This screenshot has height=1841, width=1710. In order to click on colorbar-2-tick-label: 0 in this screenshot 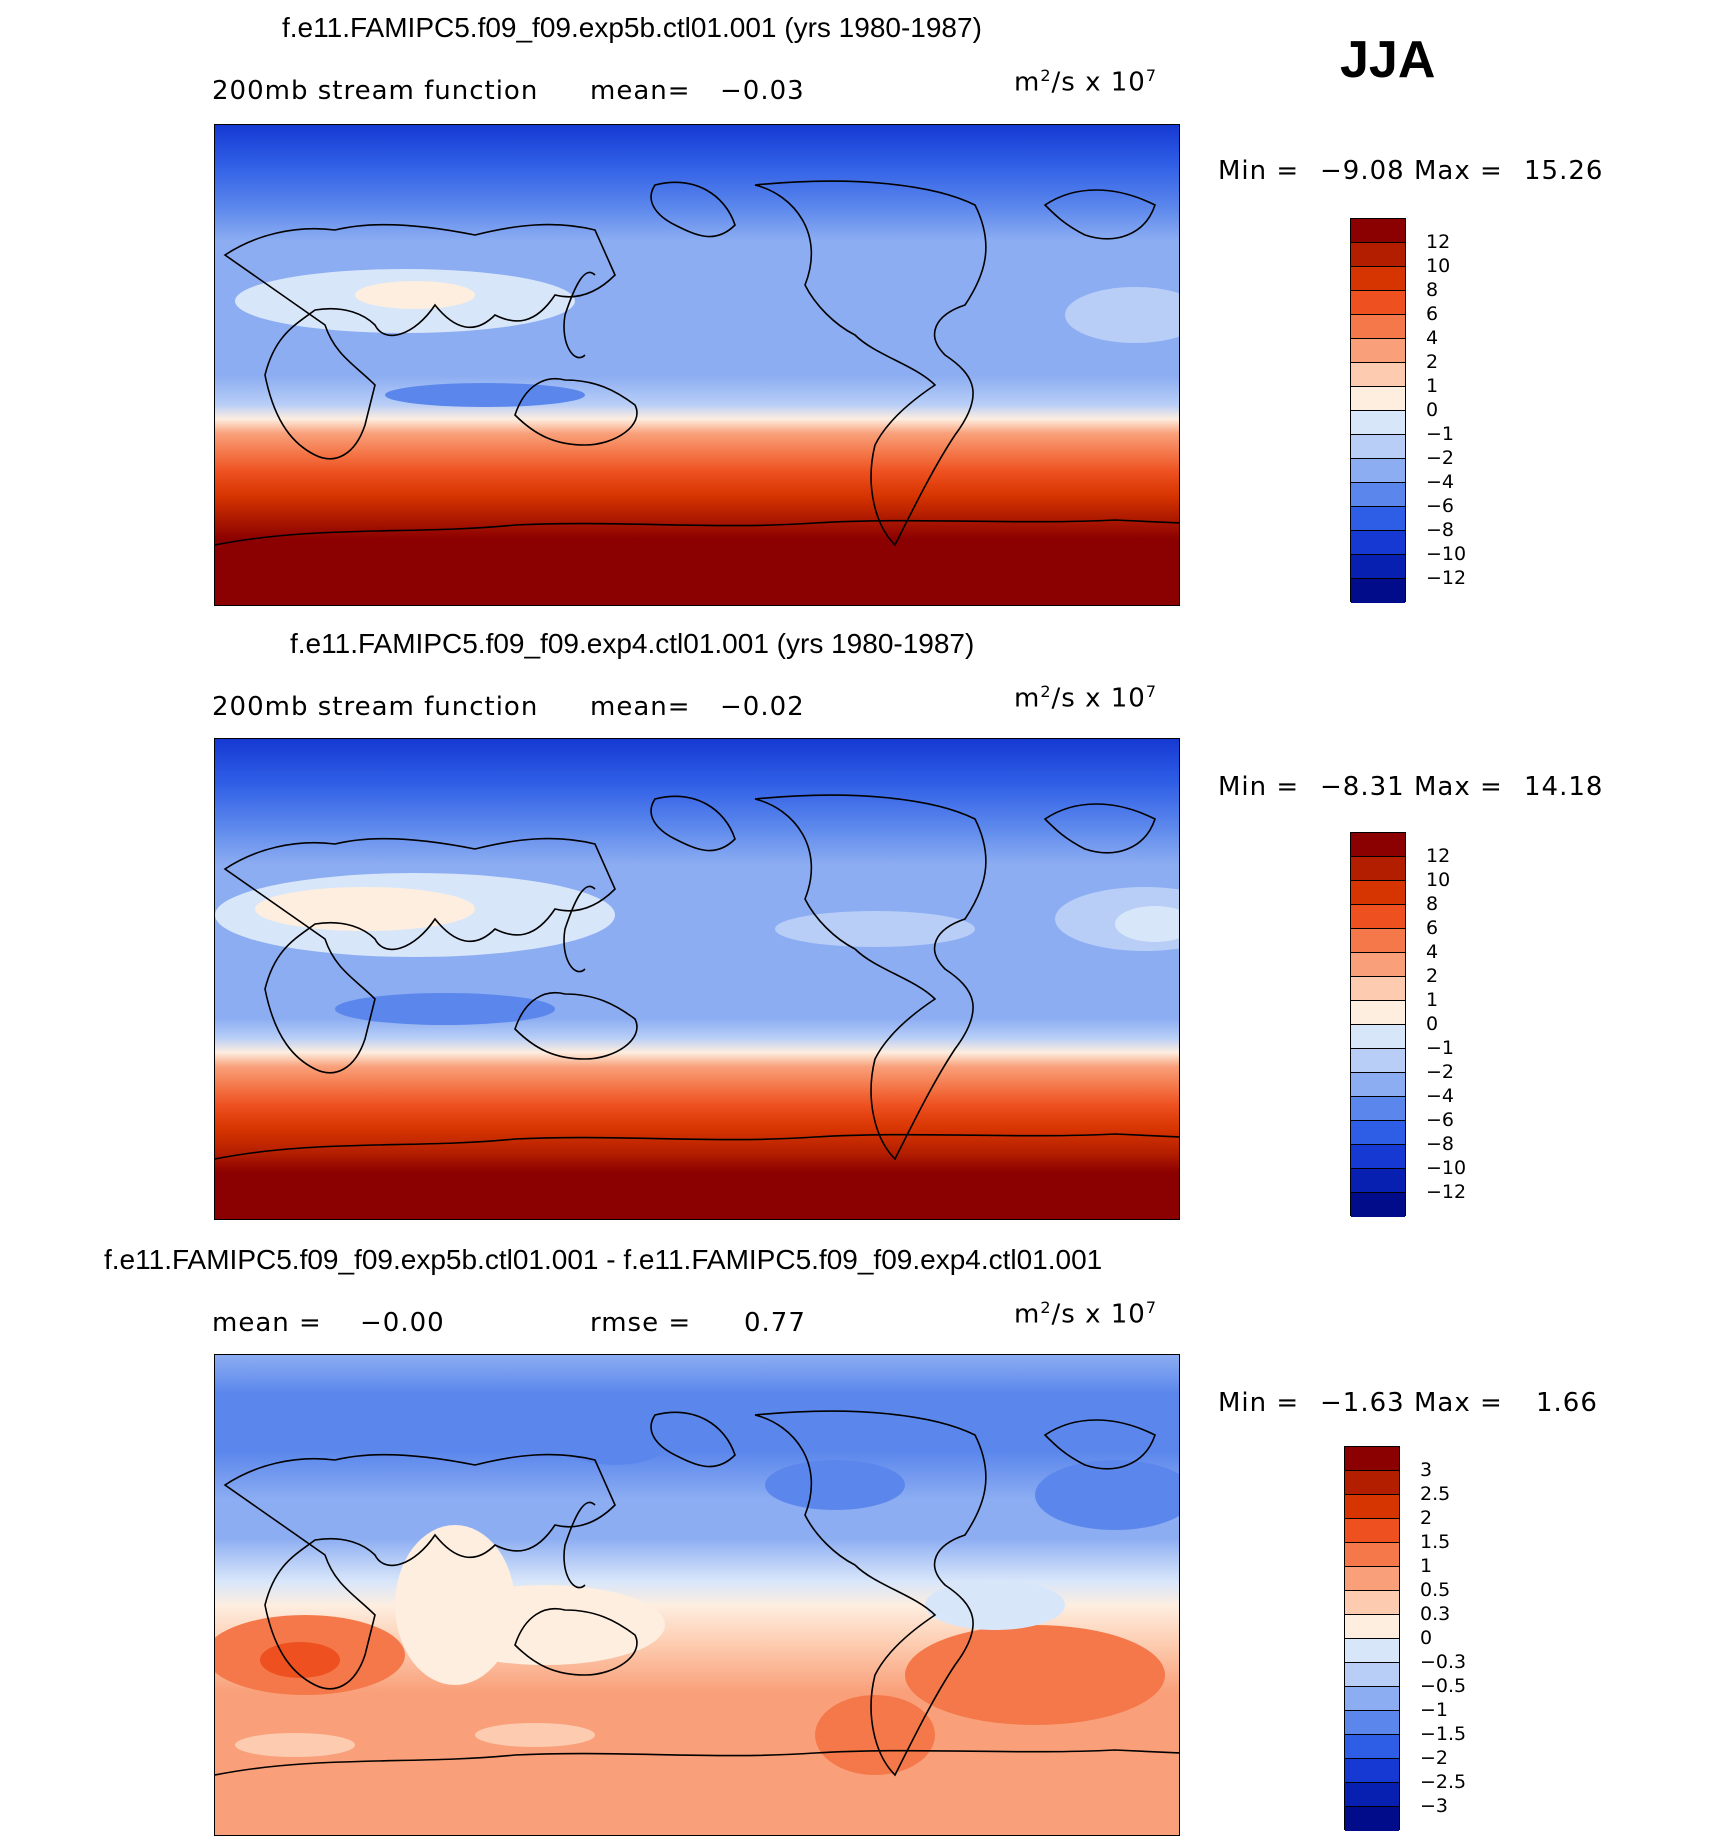, I will do `click(1432, 1024)`.